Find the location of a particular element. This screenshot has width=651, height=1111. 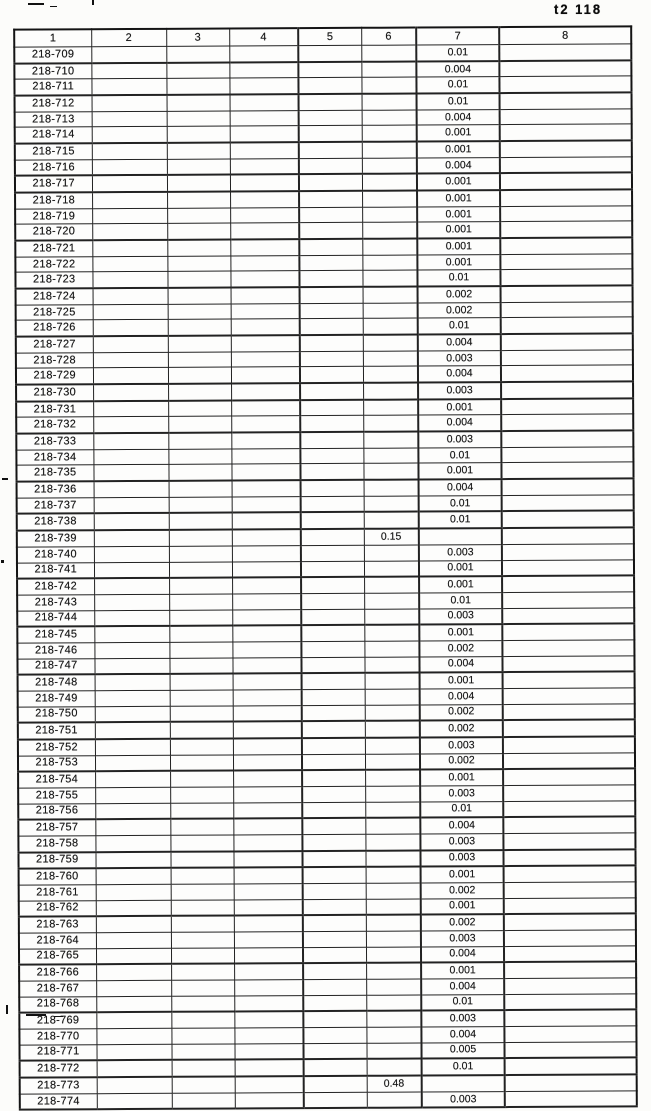

cell-sample-id: 218-734 is located at coordinates (55, 457).